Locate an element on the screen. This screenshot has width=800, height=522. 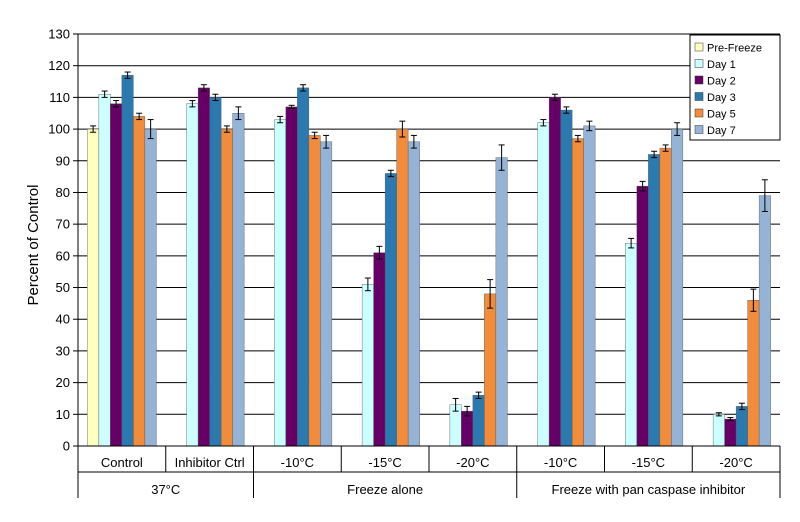
y-tick-label: 10 is located at coordinates (63, 414).